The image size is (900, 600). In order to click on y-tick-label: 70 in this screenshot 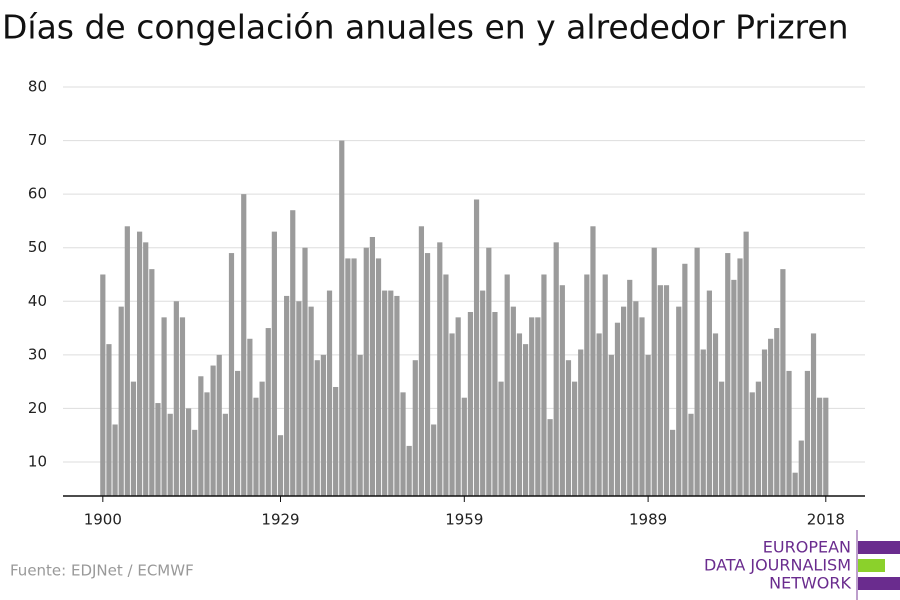, I will do `click(37, 140)`.